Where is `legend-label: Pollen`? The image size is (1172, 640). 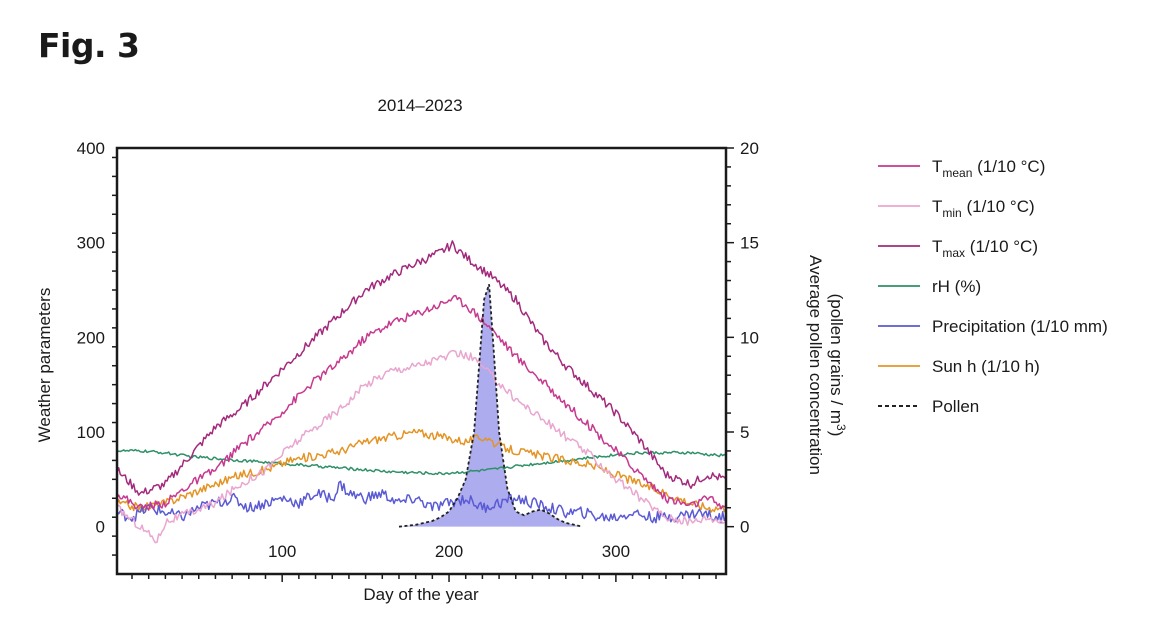 legend-label: Pollen is located at coordinates (955, 406).